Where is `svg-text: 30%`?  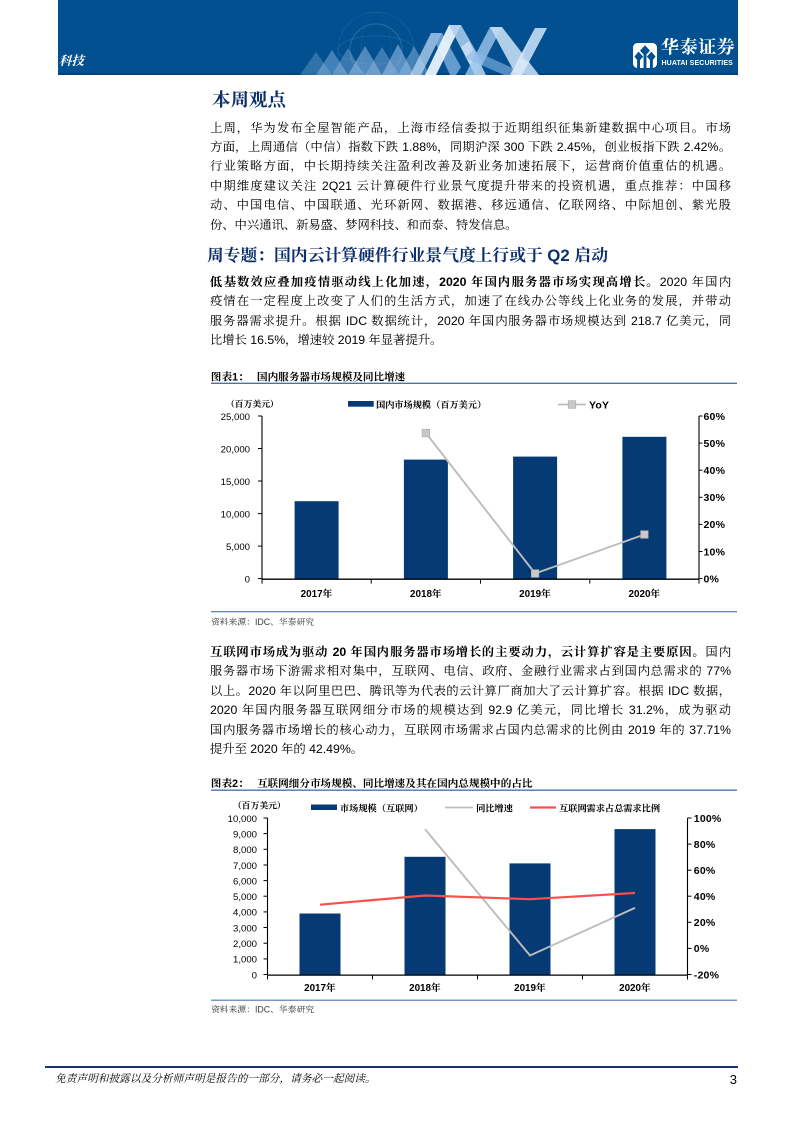
svg-text: 30% is located at coordinates (715, 498).